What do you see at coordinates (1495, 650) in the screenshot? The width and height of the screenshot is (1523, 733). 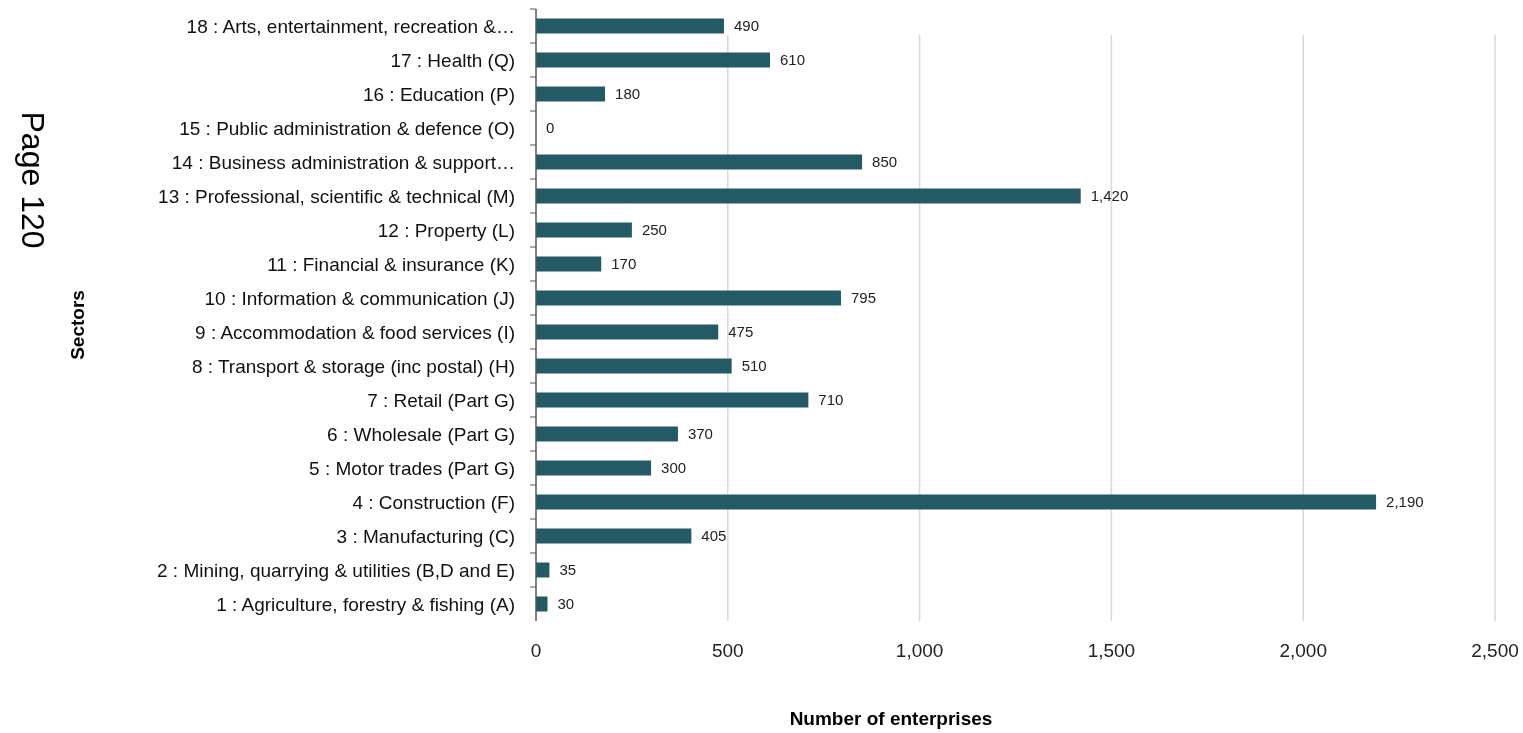 I see `x-tick-label: 2,500` at bounding box center [1495, 650].